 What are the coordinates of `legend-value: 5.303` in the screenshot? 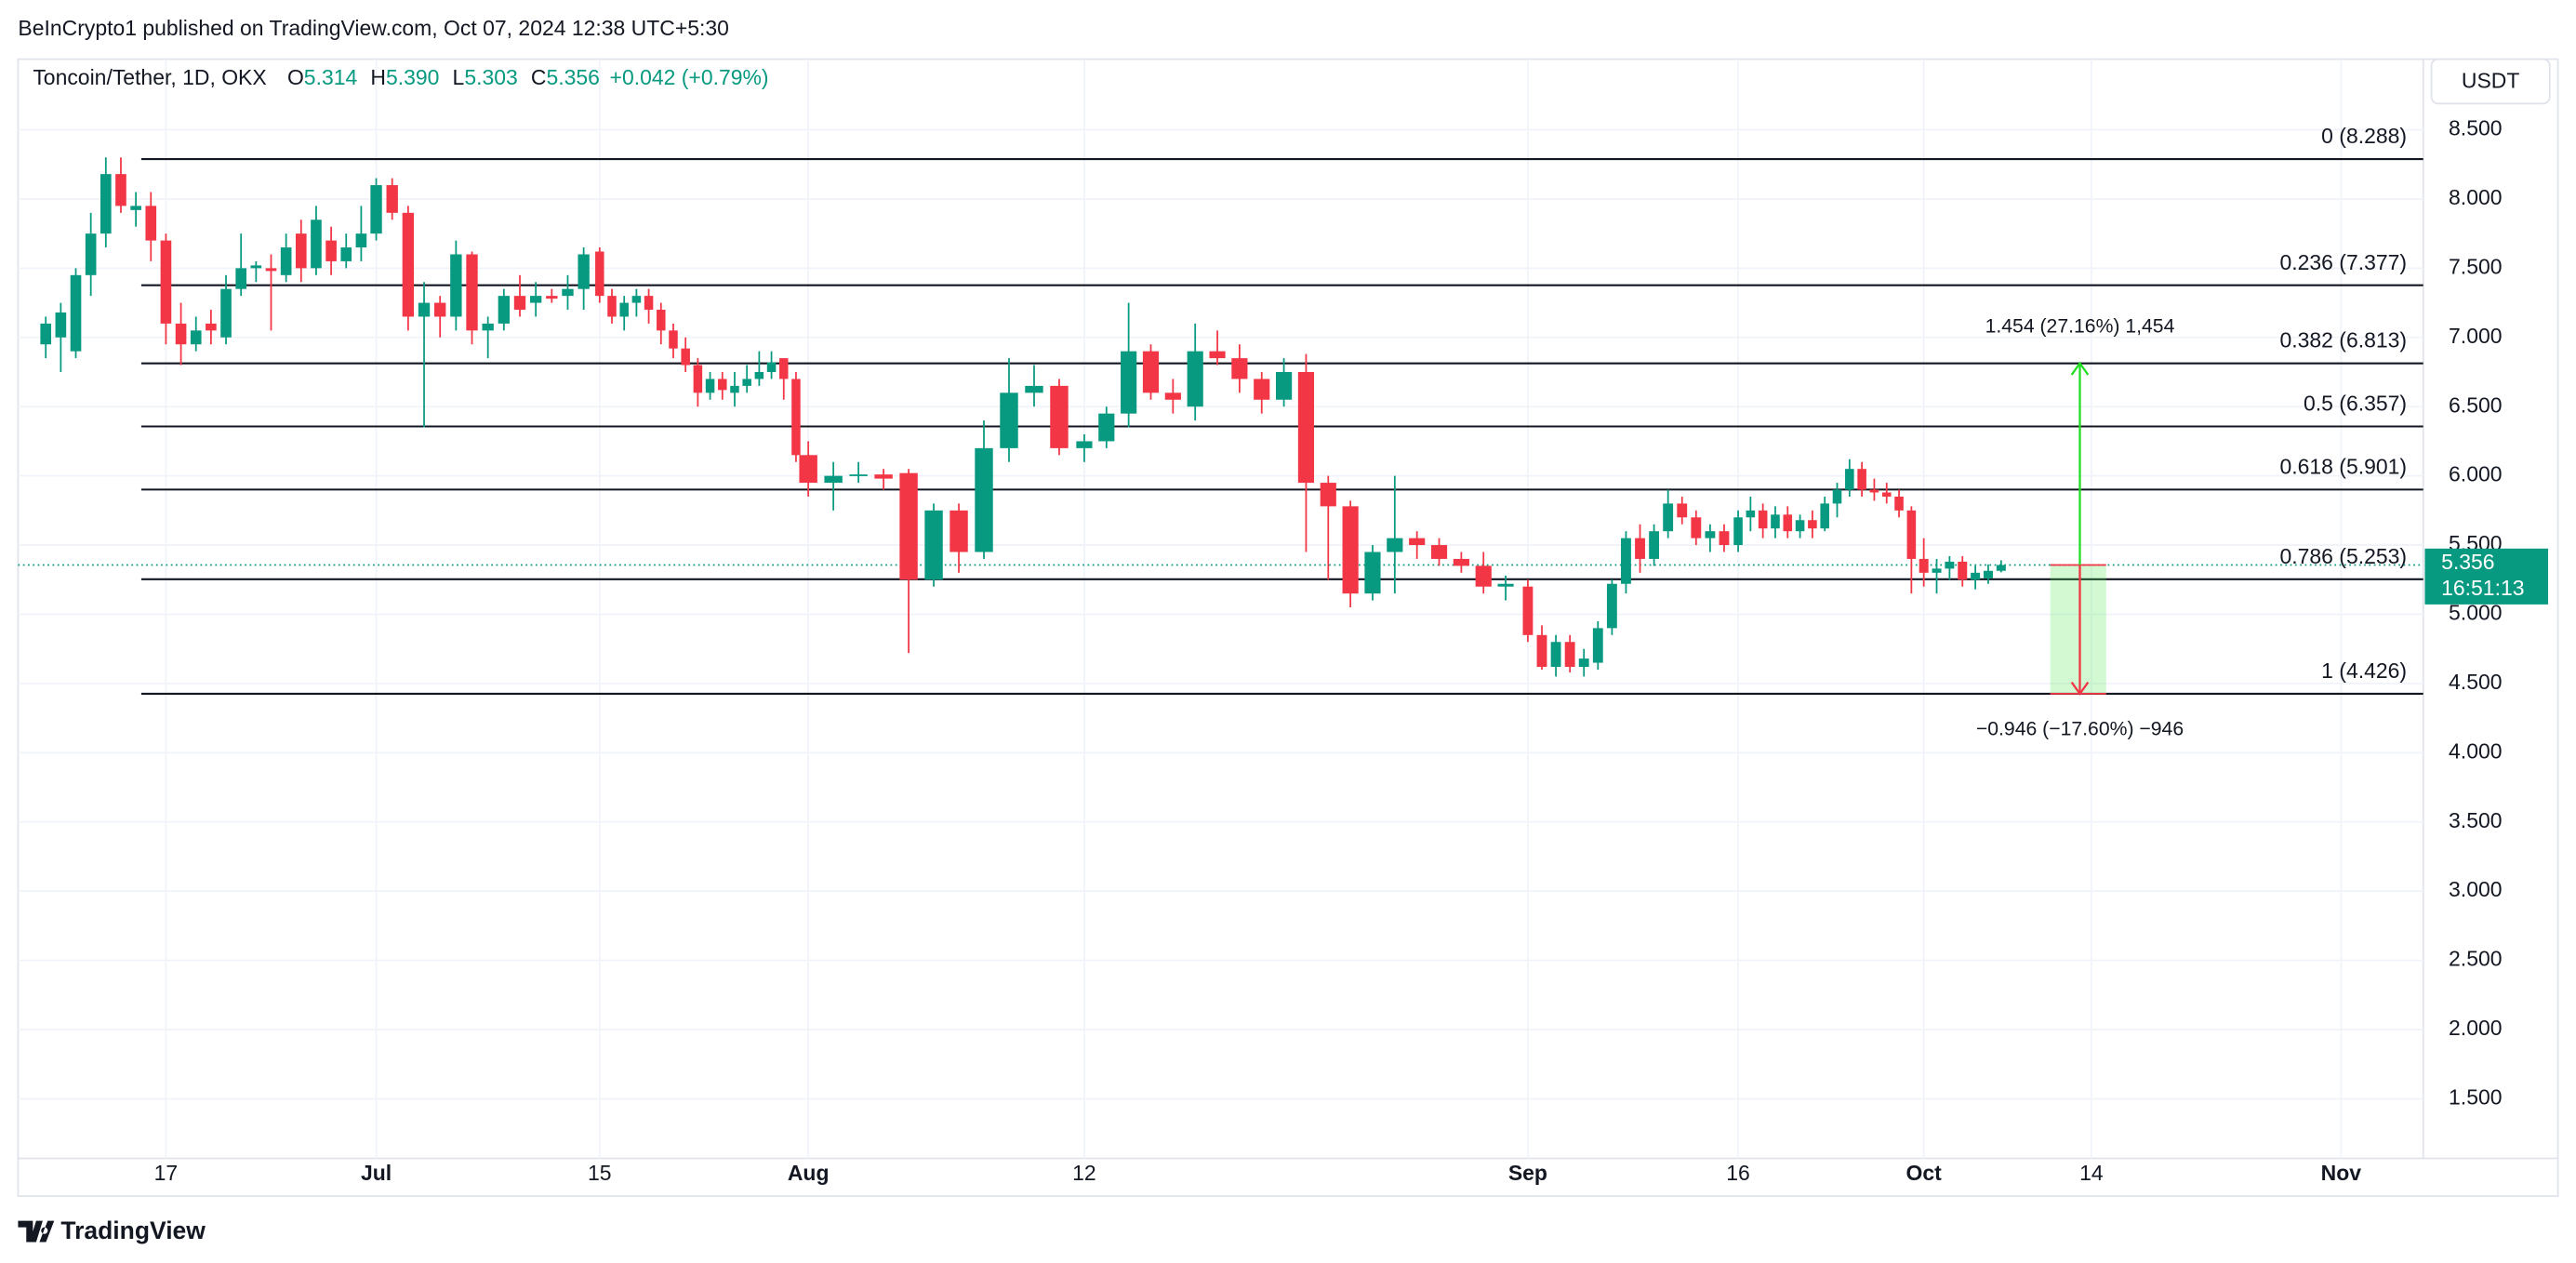 It's located at (490, 77).